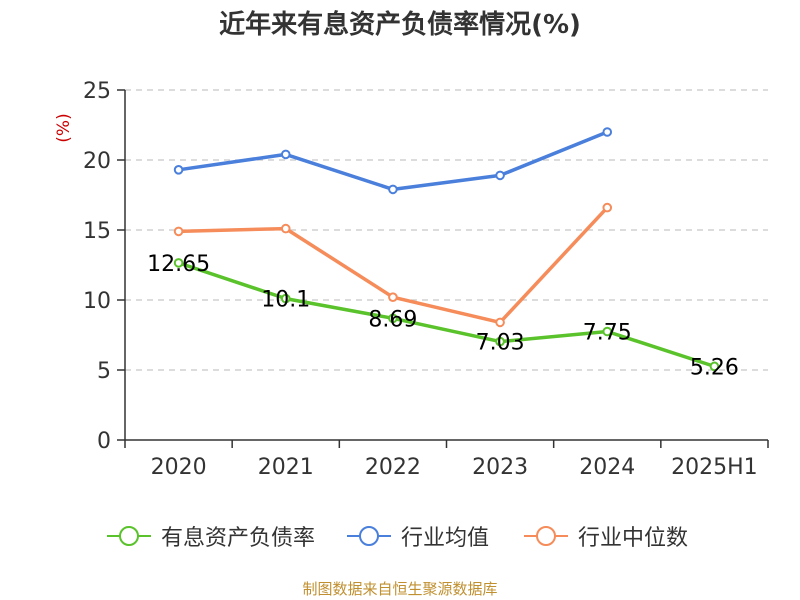  I want to click on y-tick-label: 20, so click(97, 161).